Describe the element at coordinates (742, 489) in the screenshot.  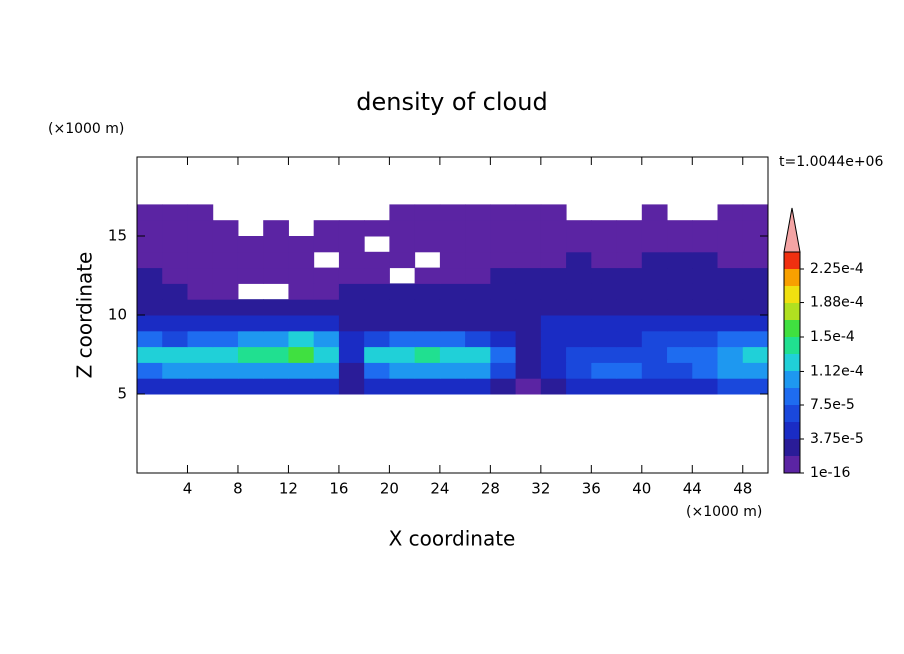
I see `x-tick-label: 48` at that location.